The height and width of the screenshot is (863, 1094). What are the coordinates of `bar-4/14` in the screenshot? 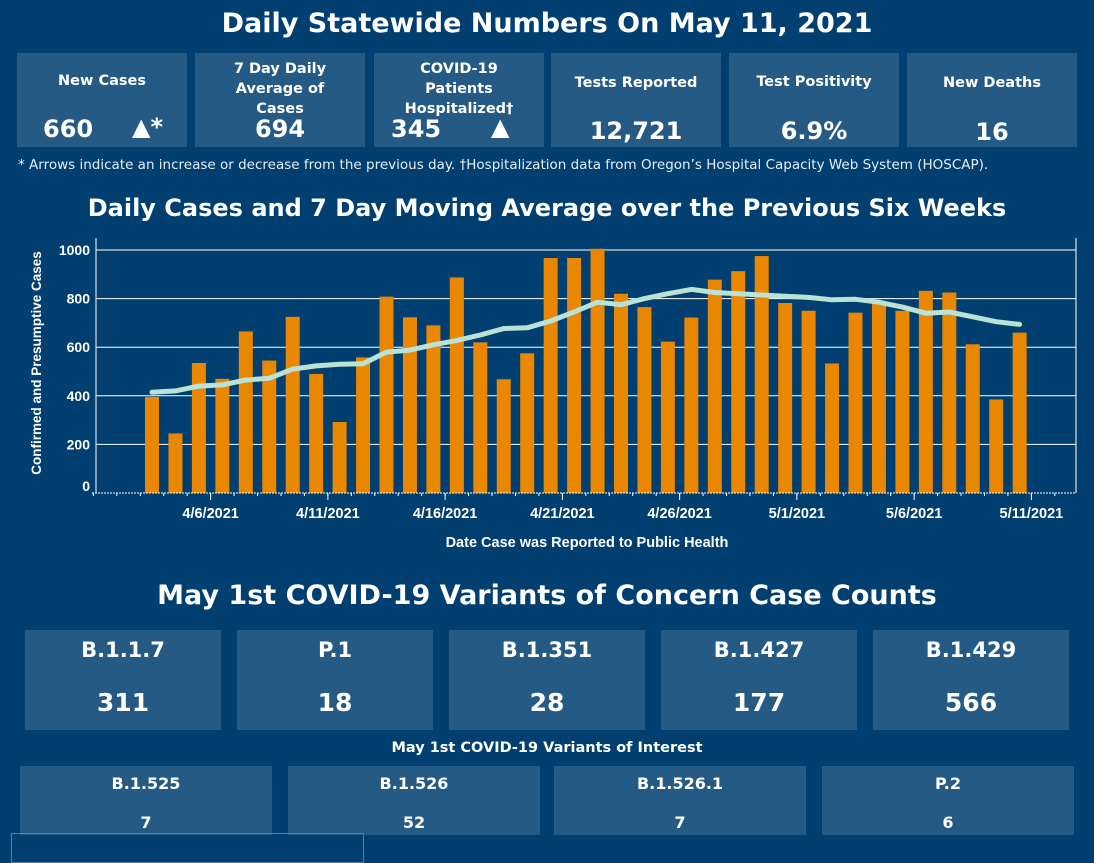 It's located at (409, 405).